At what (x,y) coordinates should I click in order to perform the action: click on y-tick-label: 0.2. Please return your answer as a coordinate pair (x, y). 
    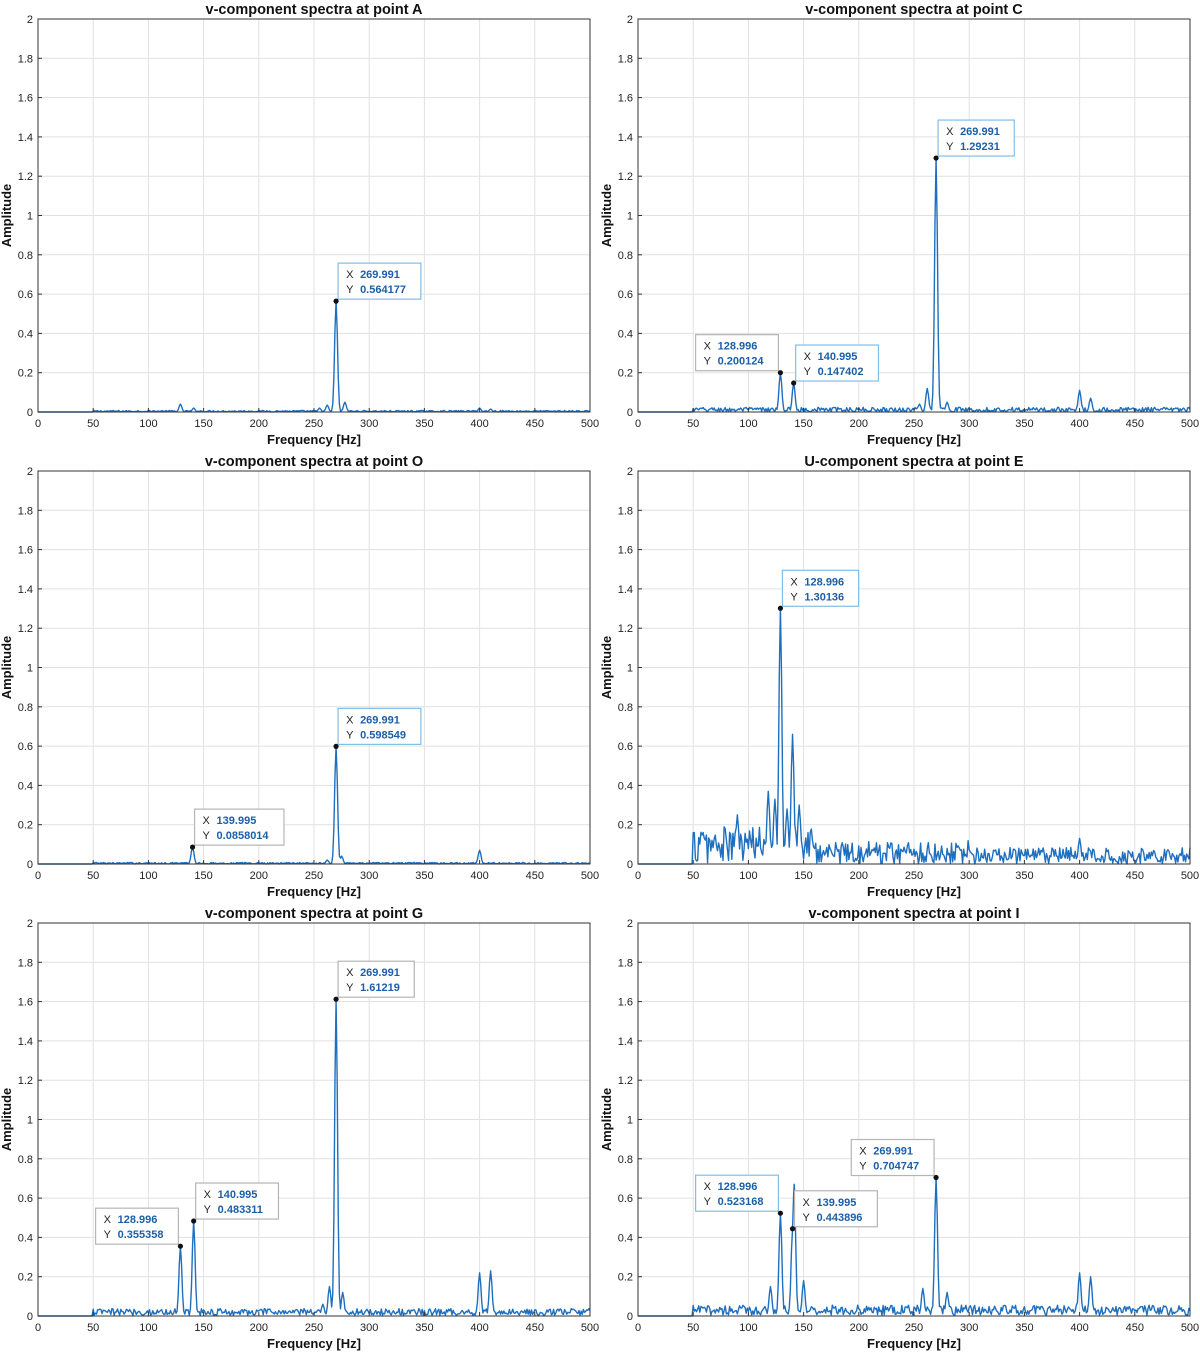
    Looking at the image, I should click on (625, 1278).